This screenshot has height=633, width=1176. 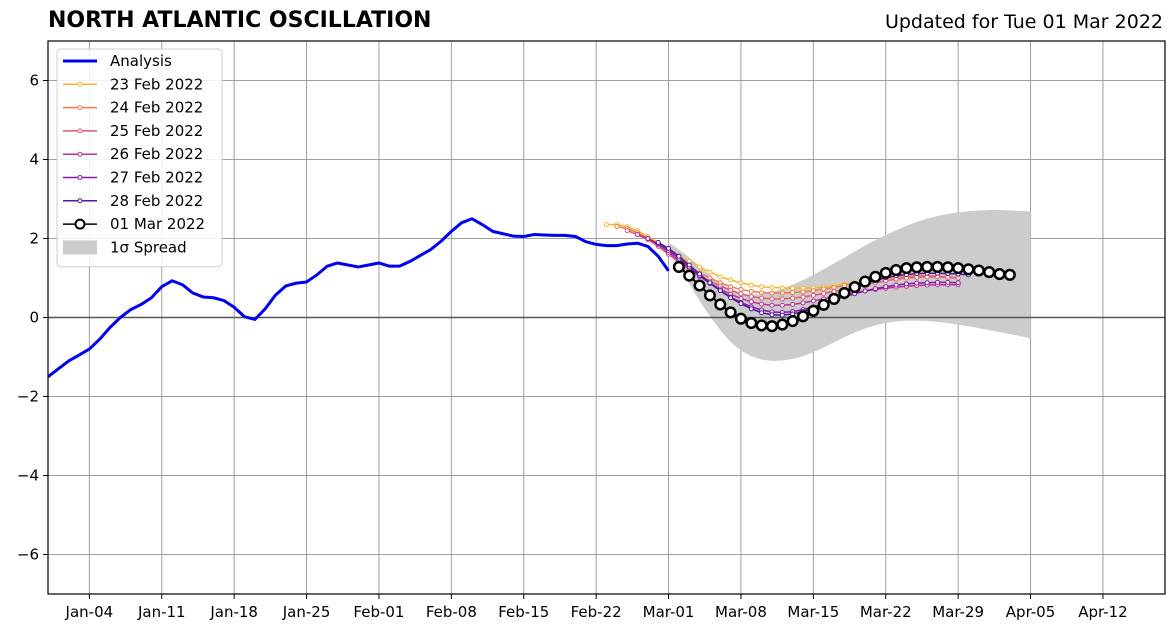 I want to click on legend-label: 01 Mar 2022, so click(x=157, y=224).